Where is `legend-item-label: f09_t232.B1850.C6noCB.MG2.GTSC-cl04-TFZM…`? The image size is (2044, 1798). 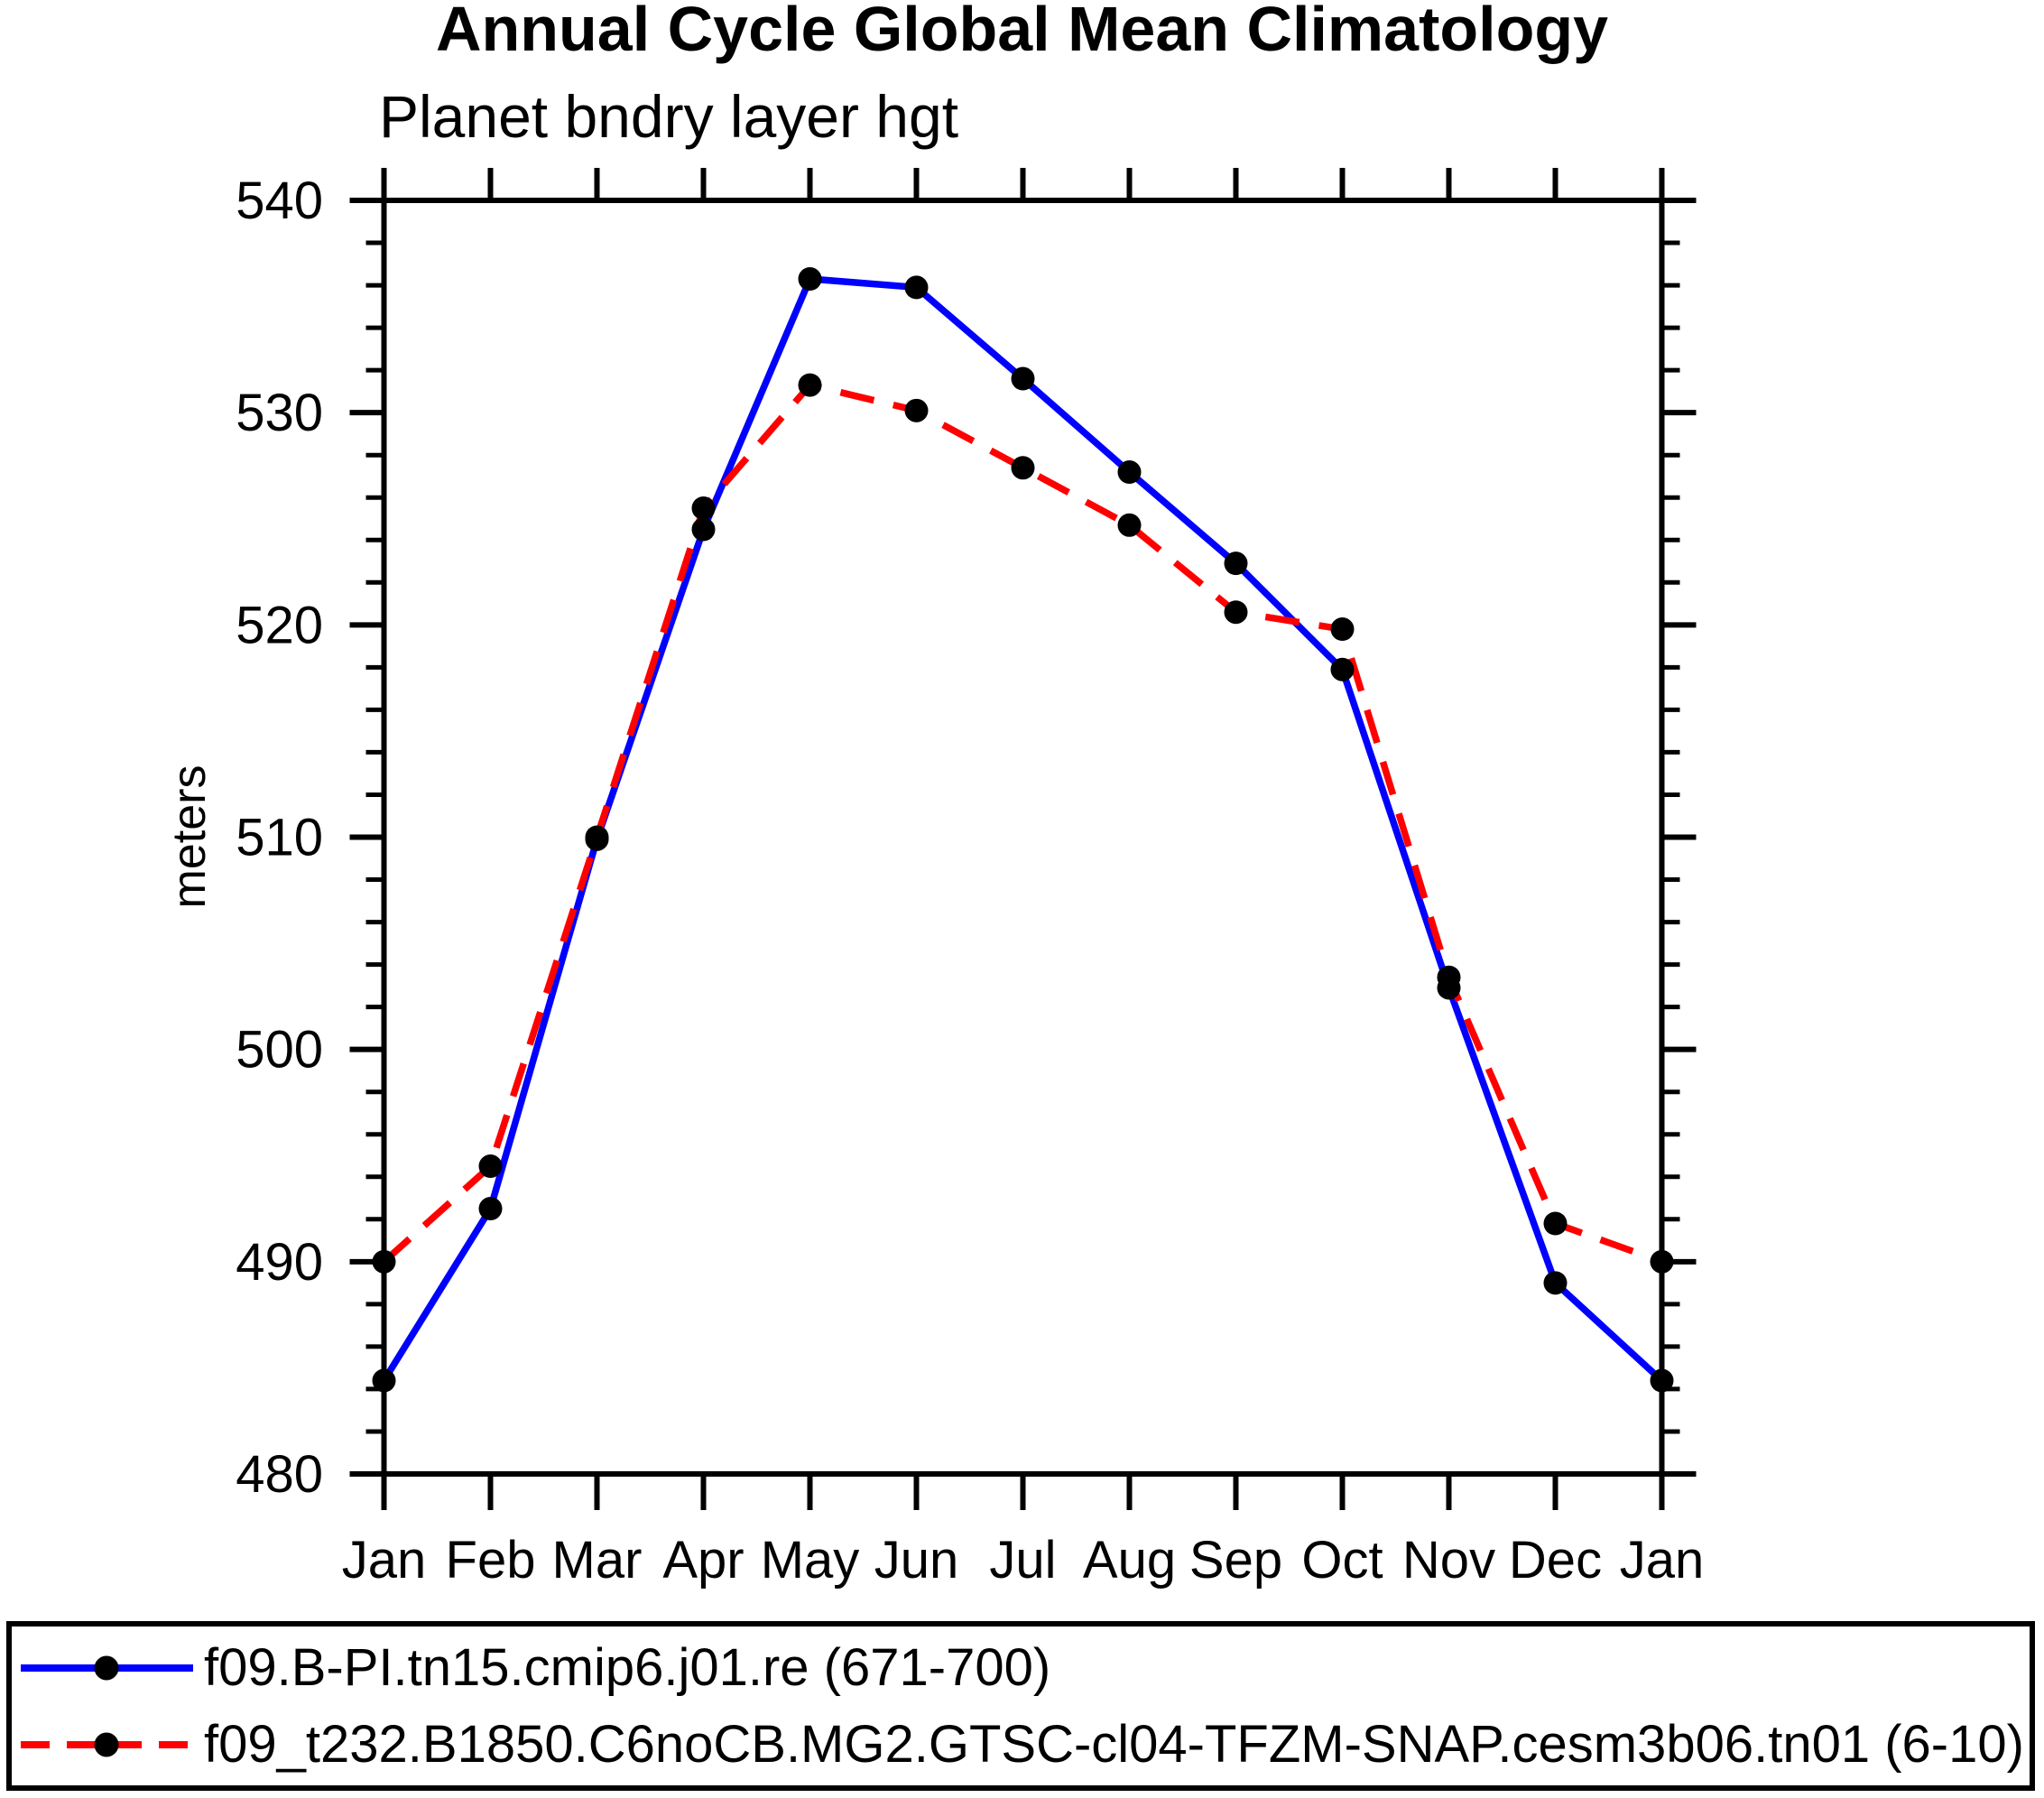
legend-item-label: f09_t232.B1850.C6noCB.MG2.GTSC-cl04-TFZM… is located at coordinates (1114, 1744).